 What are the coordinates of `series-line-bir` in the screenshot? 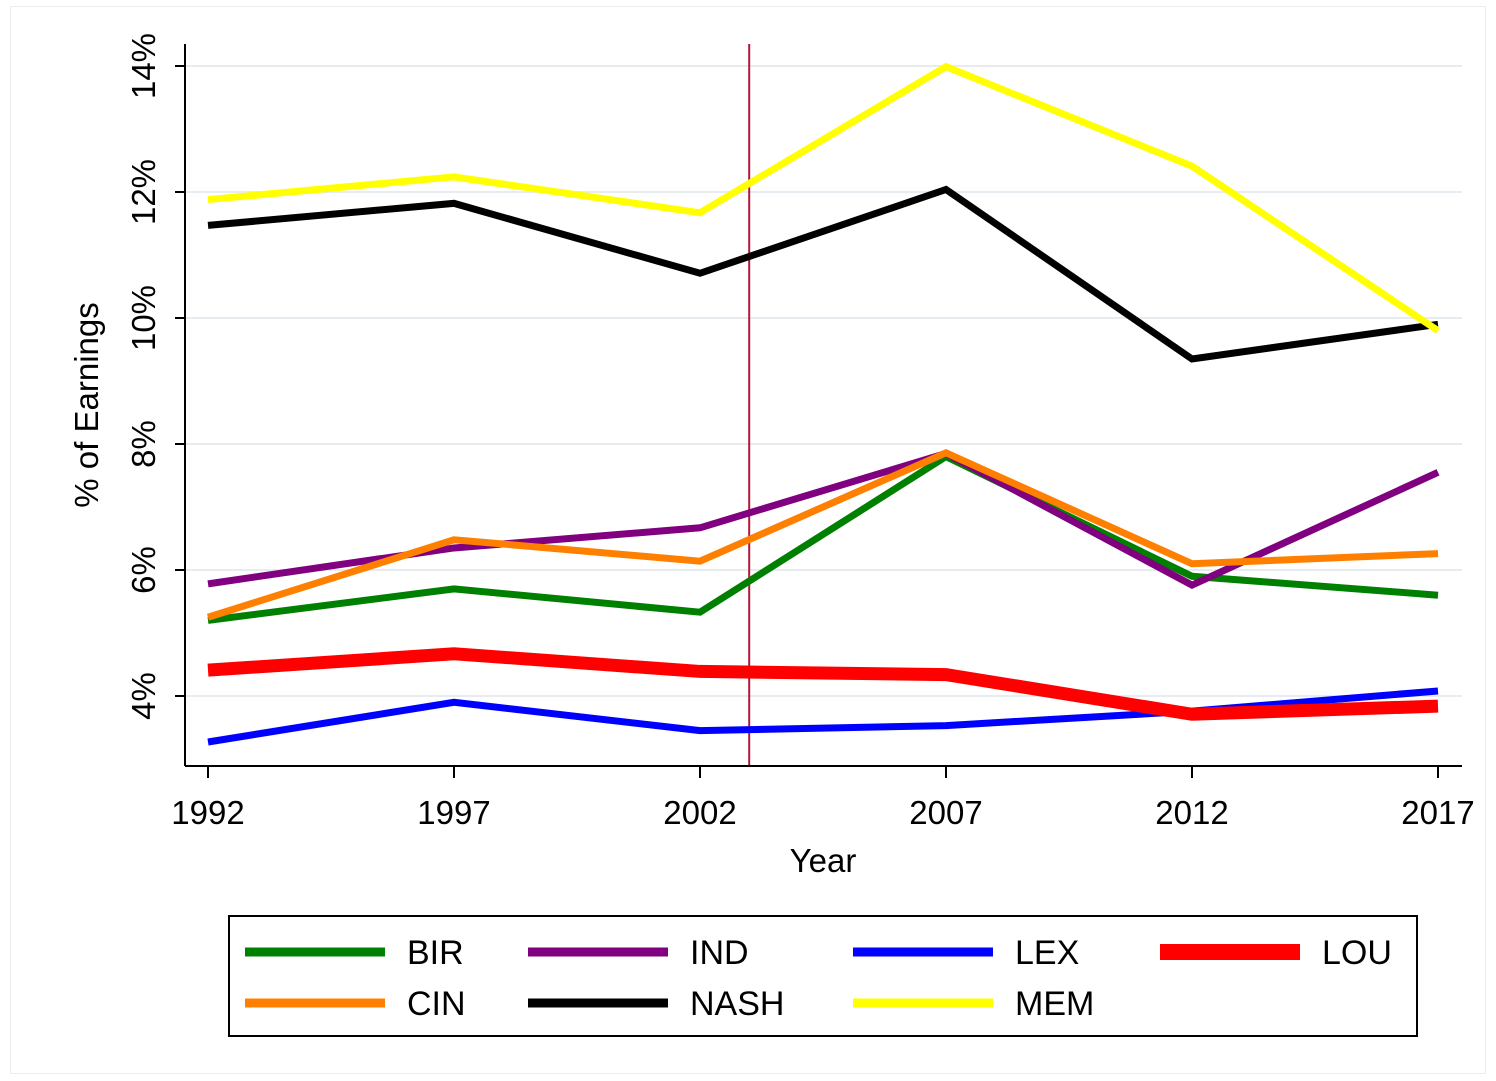 It's located at (823, 538).